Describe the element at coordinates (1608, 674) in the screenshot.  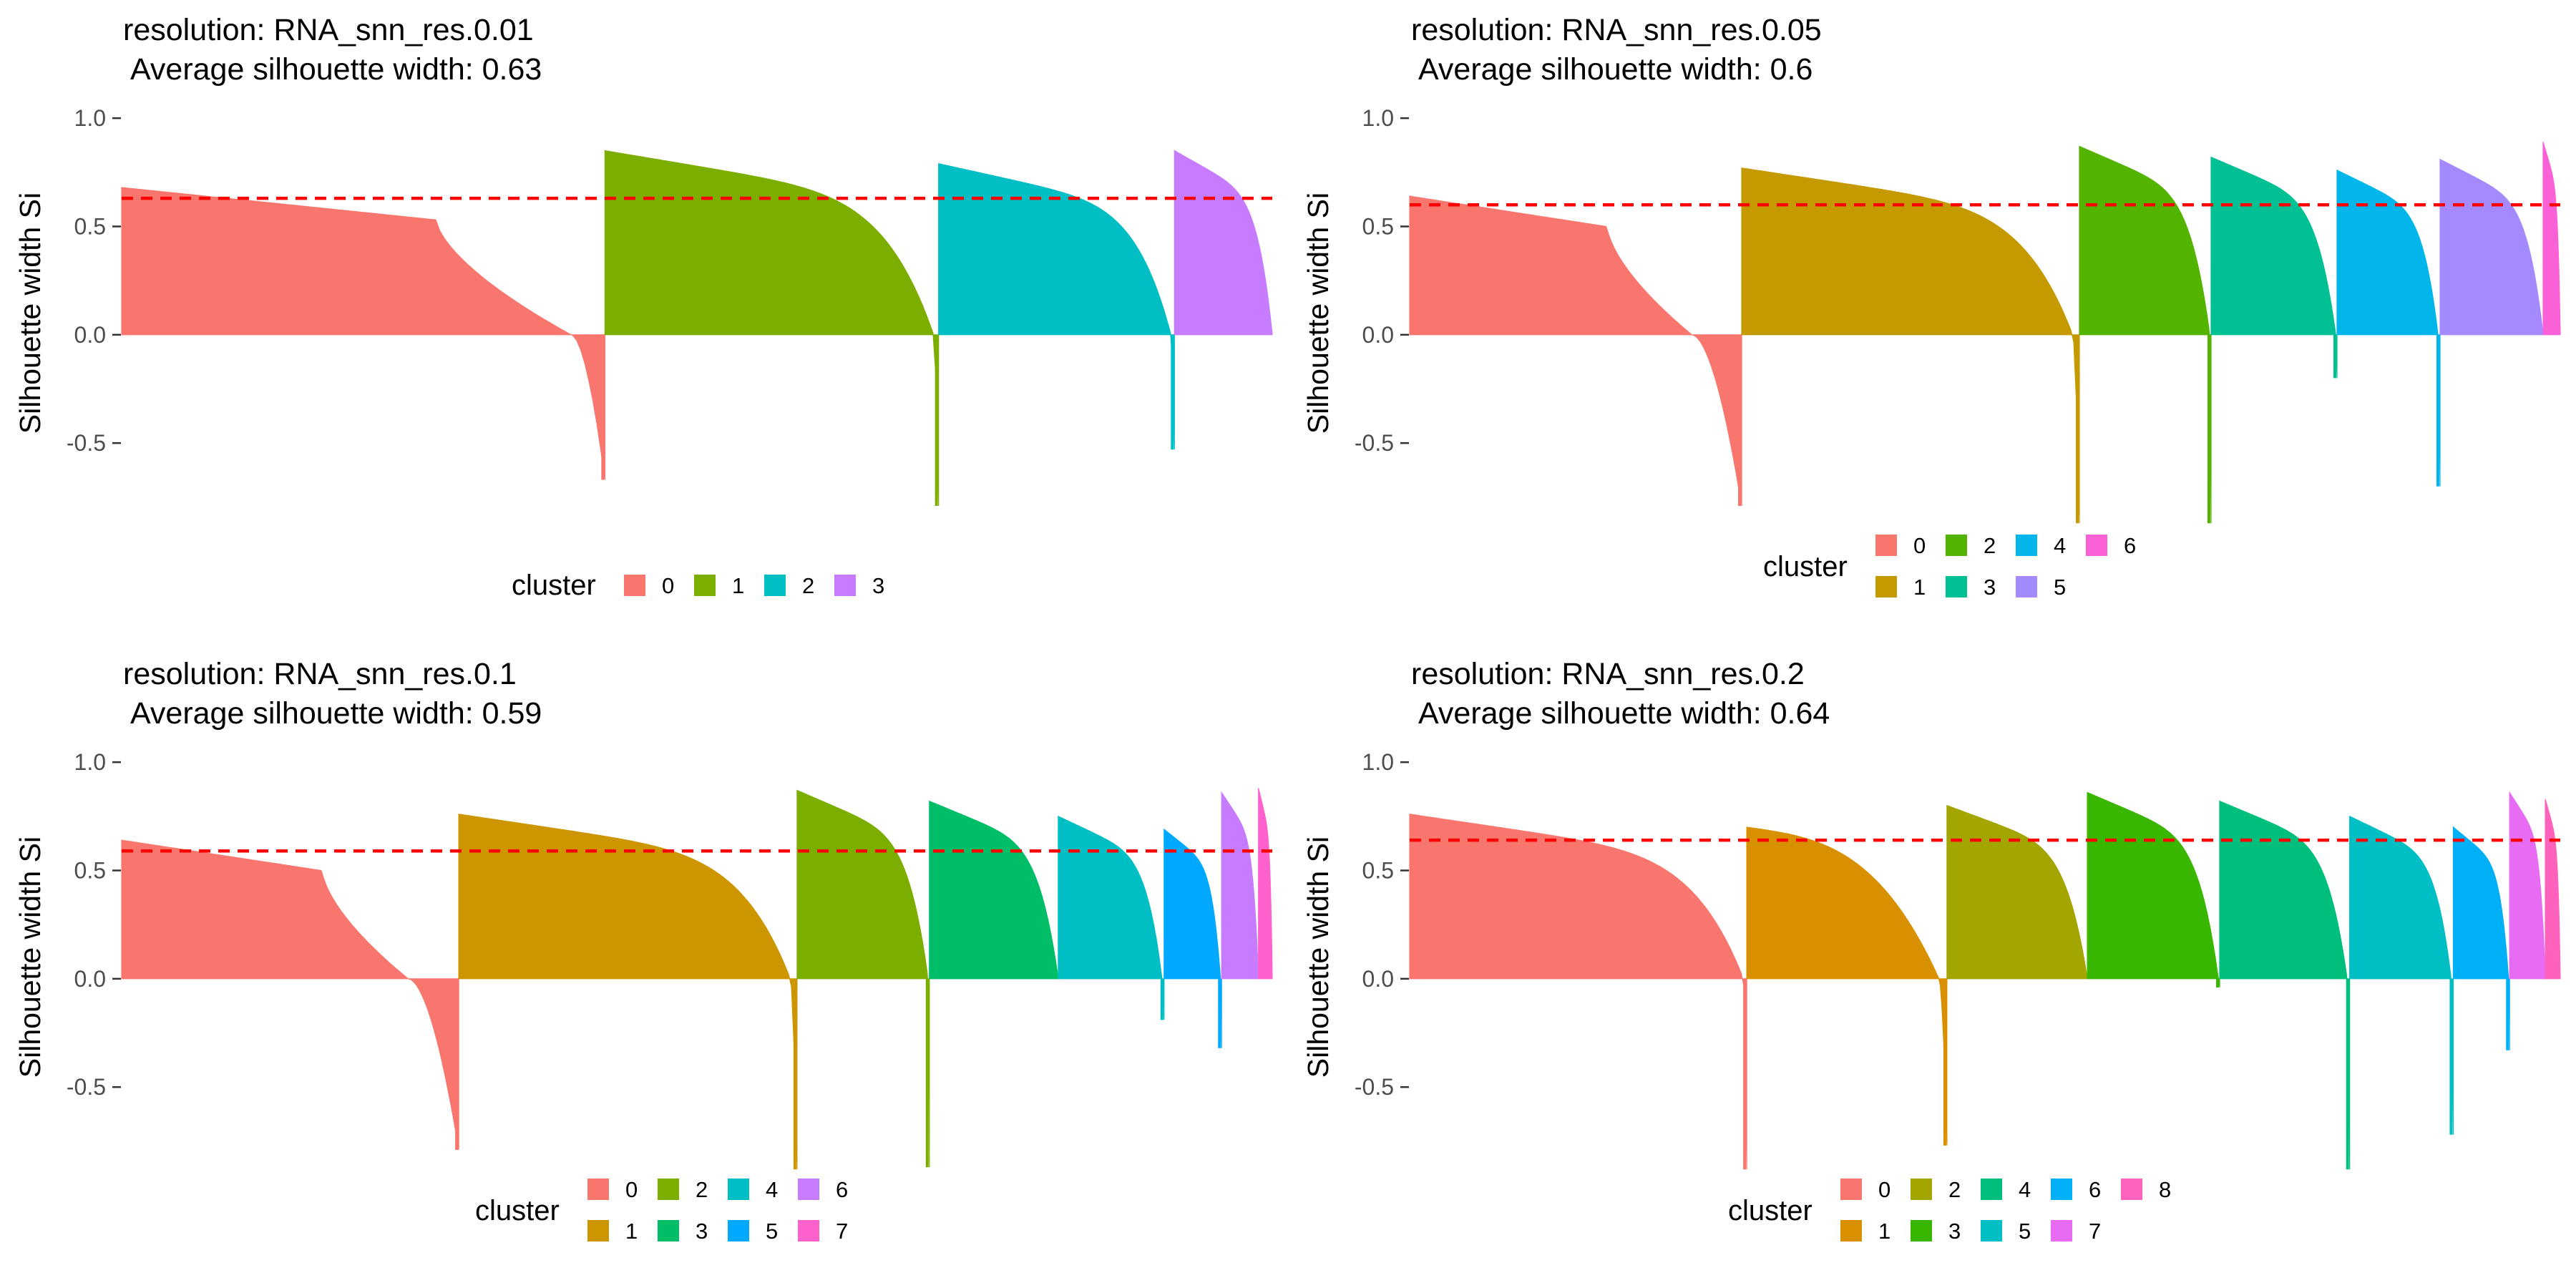
I see `chart-title: resolution: RNA_snn_res.0.2` at that location.